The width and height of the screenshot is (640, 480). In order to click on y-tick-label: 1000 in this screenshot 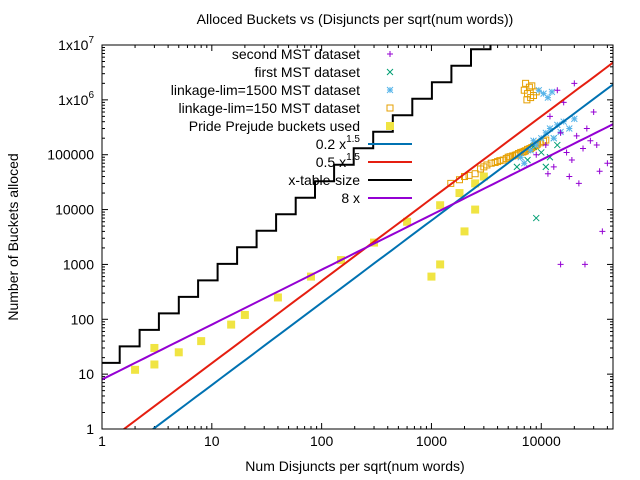, I will do `click(78, 264)`.